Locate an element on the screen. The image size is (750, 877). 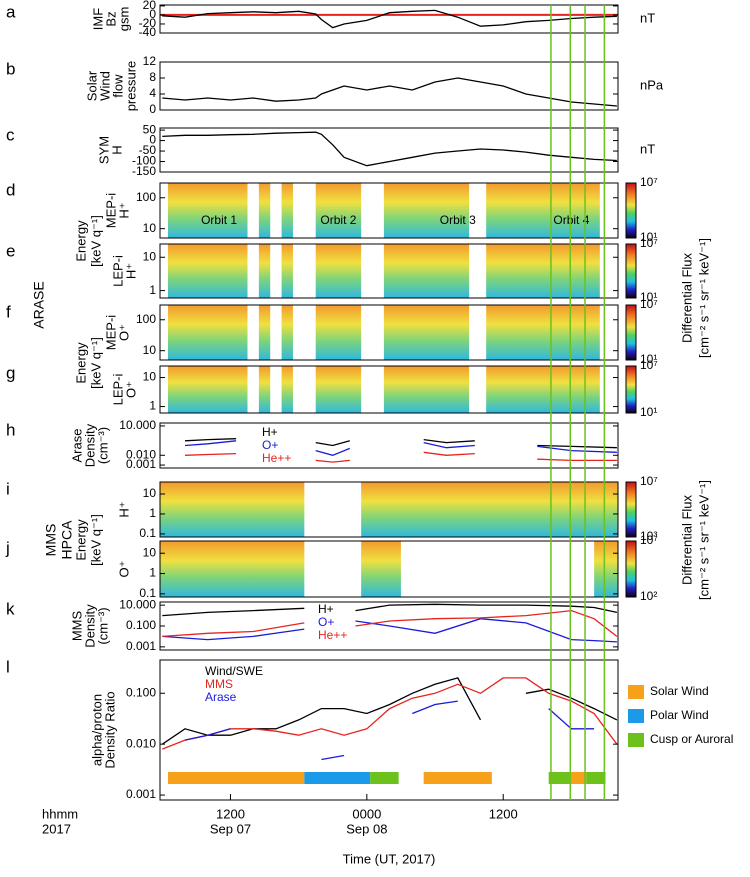
y-tick-label: 0.001 is located at coordinates (141, 646).